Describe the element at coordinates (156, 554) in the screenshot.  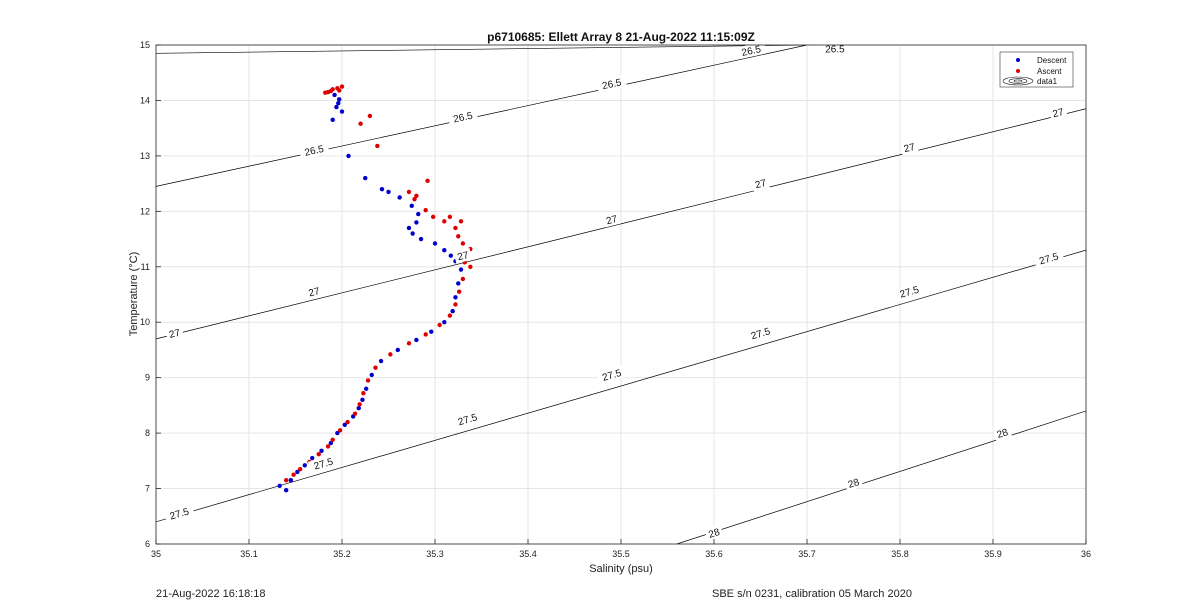
I see `x-tick-label: 35` at that location.